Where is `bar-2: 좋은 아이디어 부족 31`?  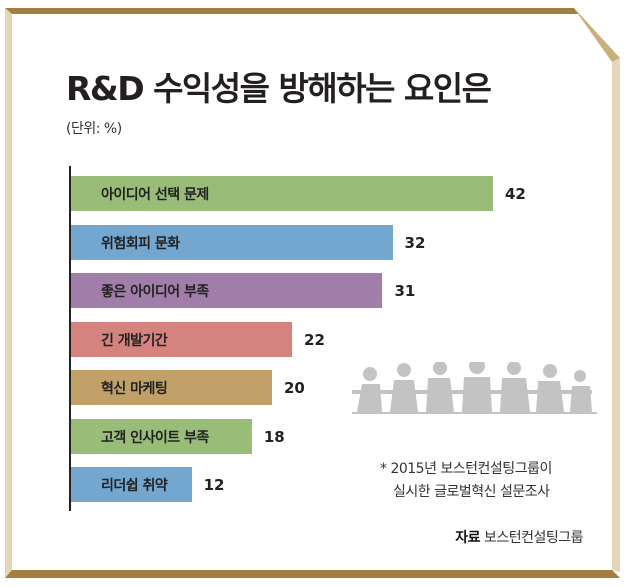 bar-2: 좋은 아이디어 부족 31 is located at coordinates (243, 290).